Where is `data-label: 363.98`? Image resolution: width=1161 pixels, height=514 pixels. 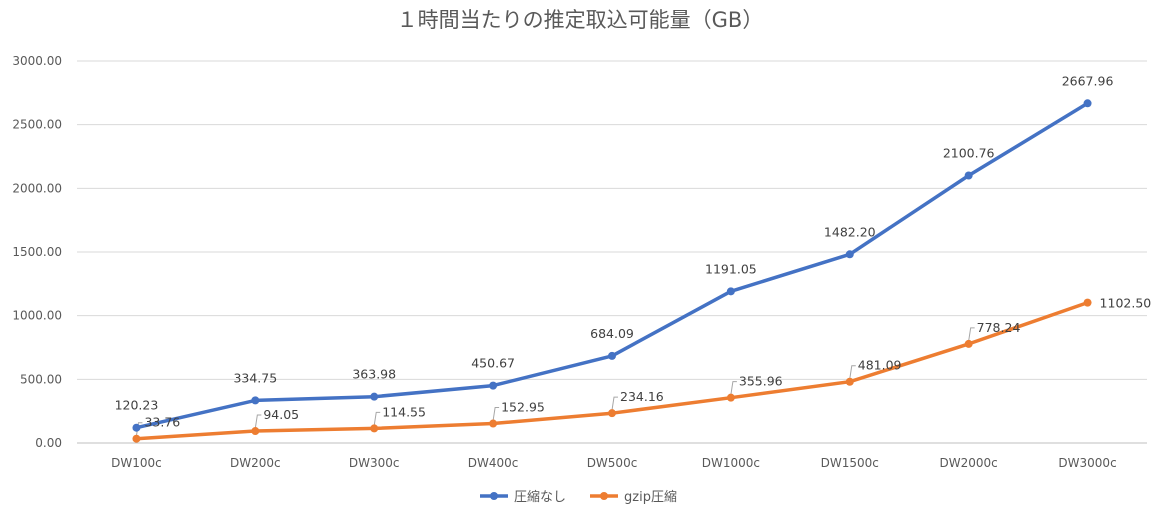
data-label: 363.98 is located at coordinates (374, 374).